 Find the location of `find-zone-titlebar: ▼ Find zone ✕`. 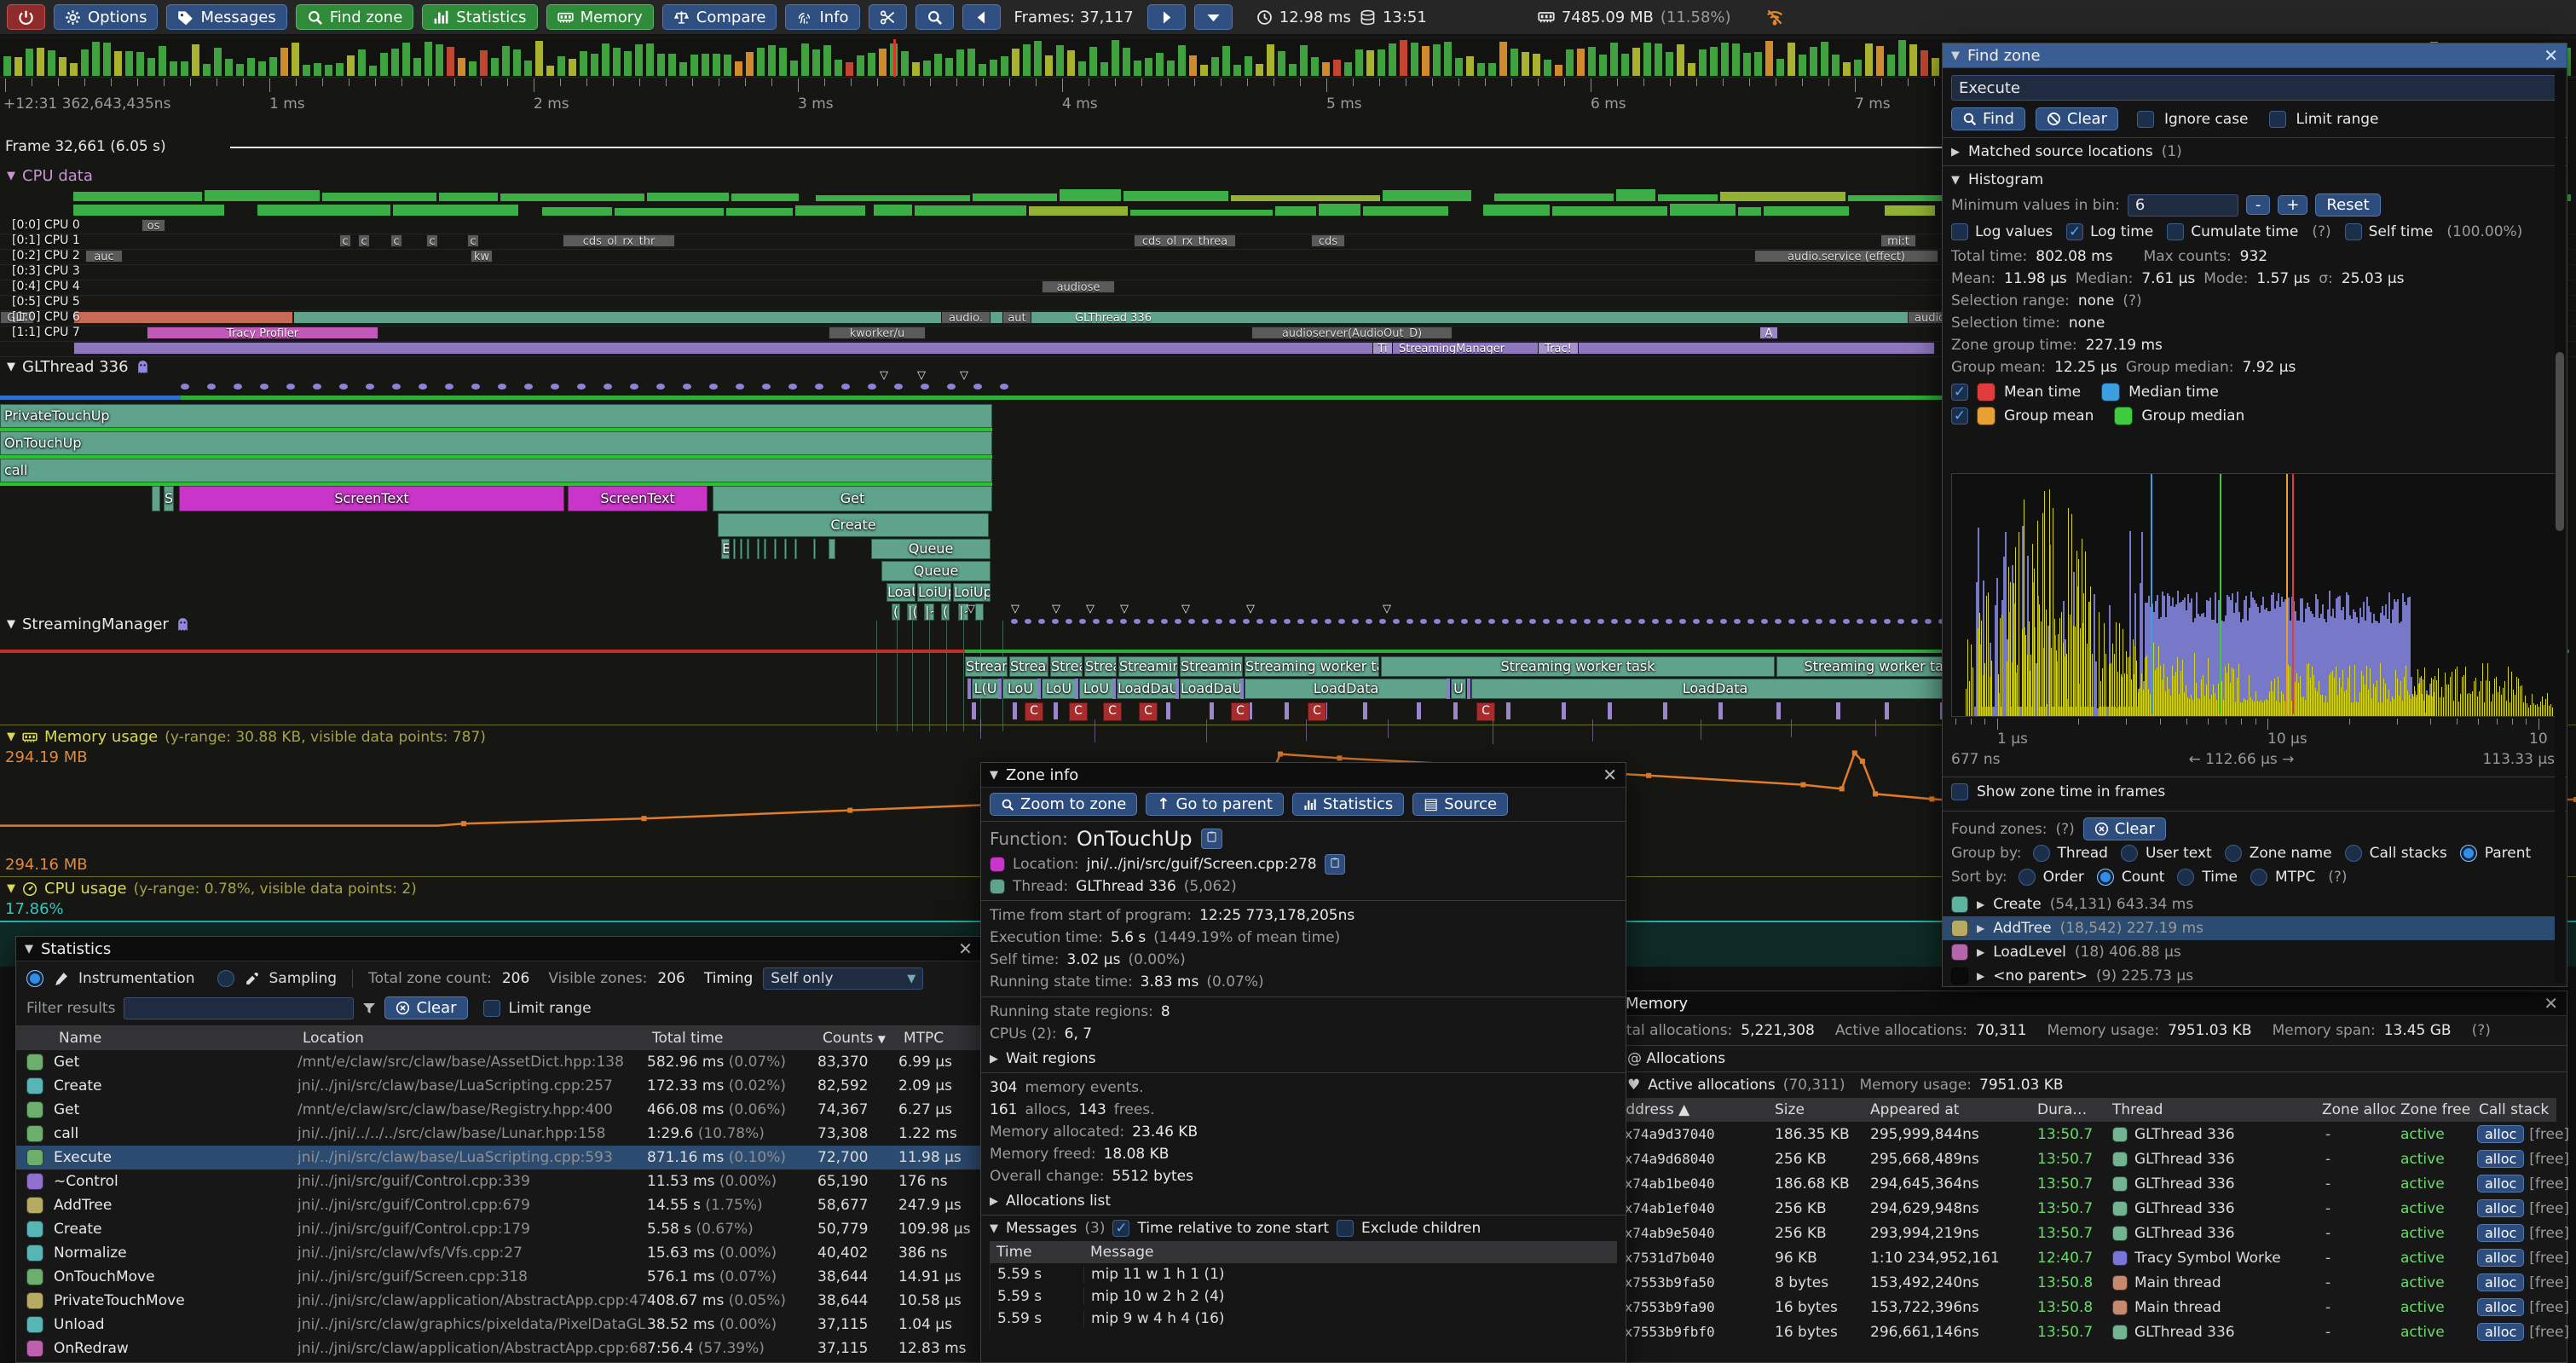

find-zone-titlebar: ▼ Find zone ✕ is located at coordinates (2255, 55).